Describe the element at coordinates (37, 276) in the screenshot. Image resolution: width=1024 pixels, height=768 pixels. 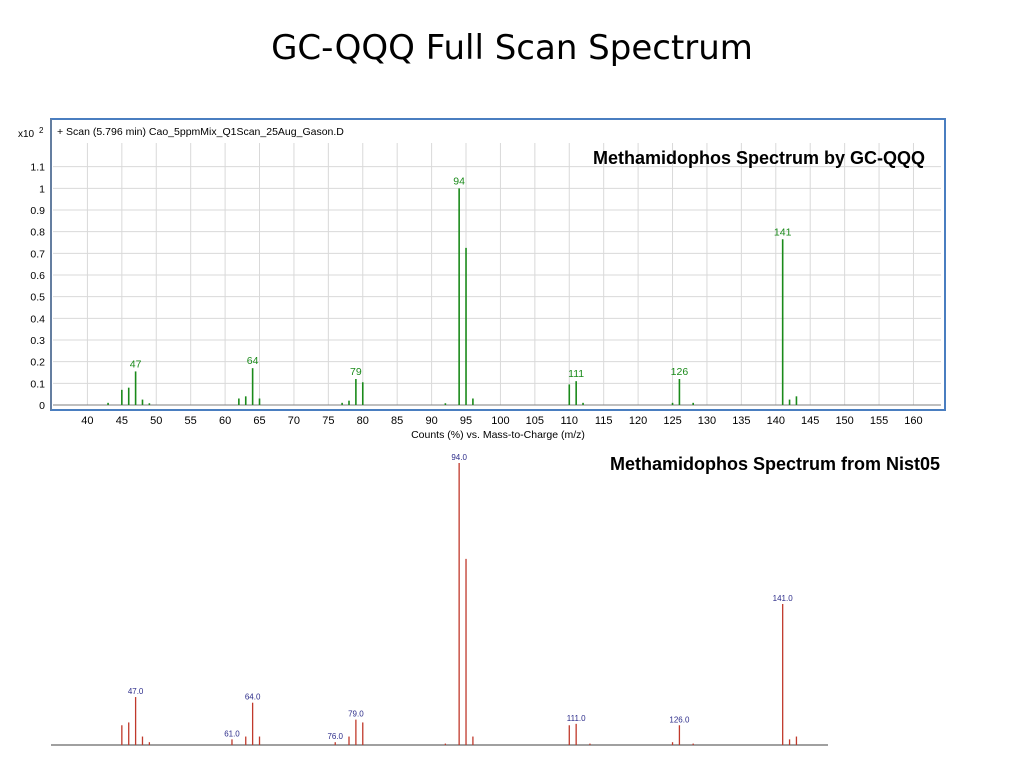
I see `gcqqq-y-tick-label: 0.6` at that location.